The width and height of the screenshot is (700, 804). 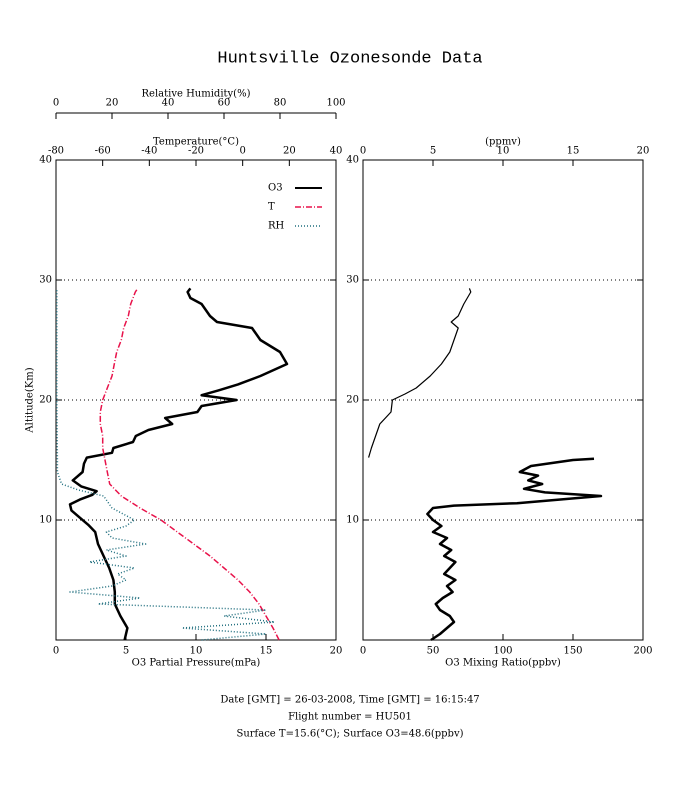 I want to click on x2-tick-label: 15, so click(x=573, y=151).